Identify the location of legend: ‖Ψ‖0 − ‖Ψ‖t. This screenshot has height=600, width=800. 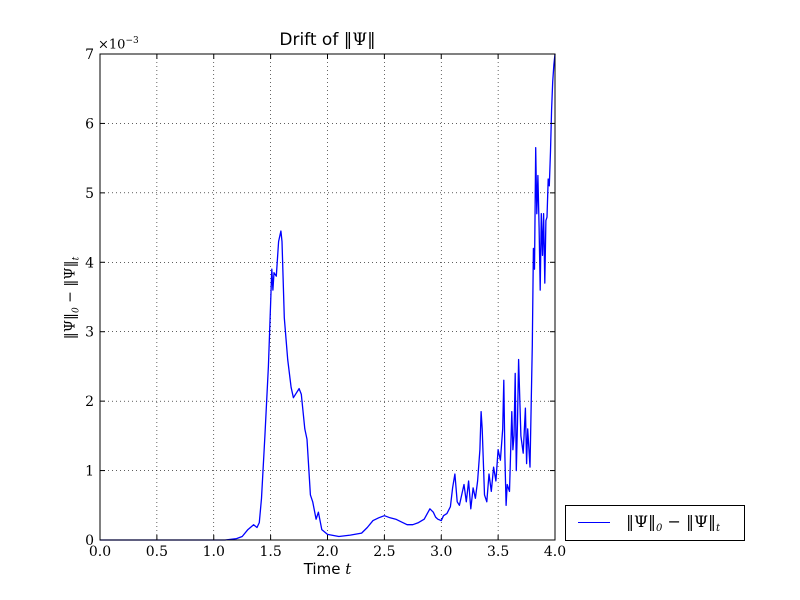
(655, 523).